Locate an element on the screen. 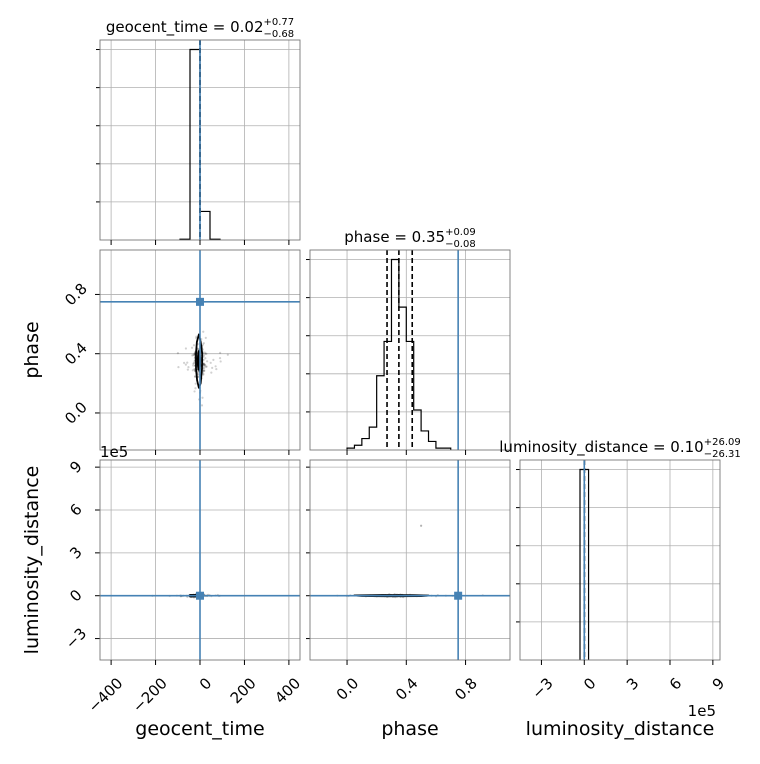 The width and height of the screenshot is (760, 764). y-axis-label: luminosity_distance is located at coordinates (32, 560).